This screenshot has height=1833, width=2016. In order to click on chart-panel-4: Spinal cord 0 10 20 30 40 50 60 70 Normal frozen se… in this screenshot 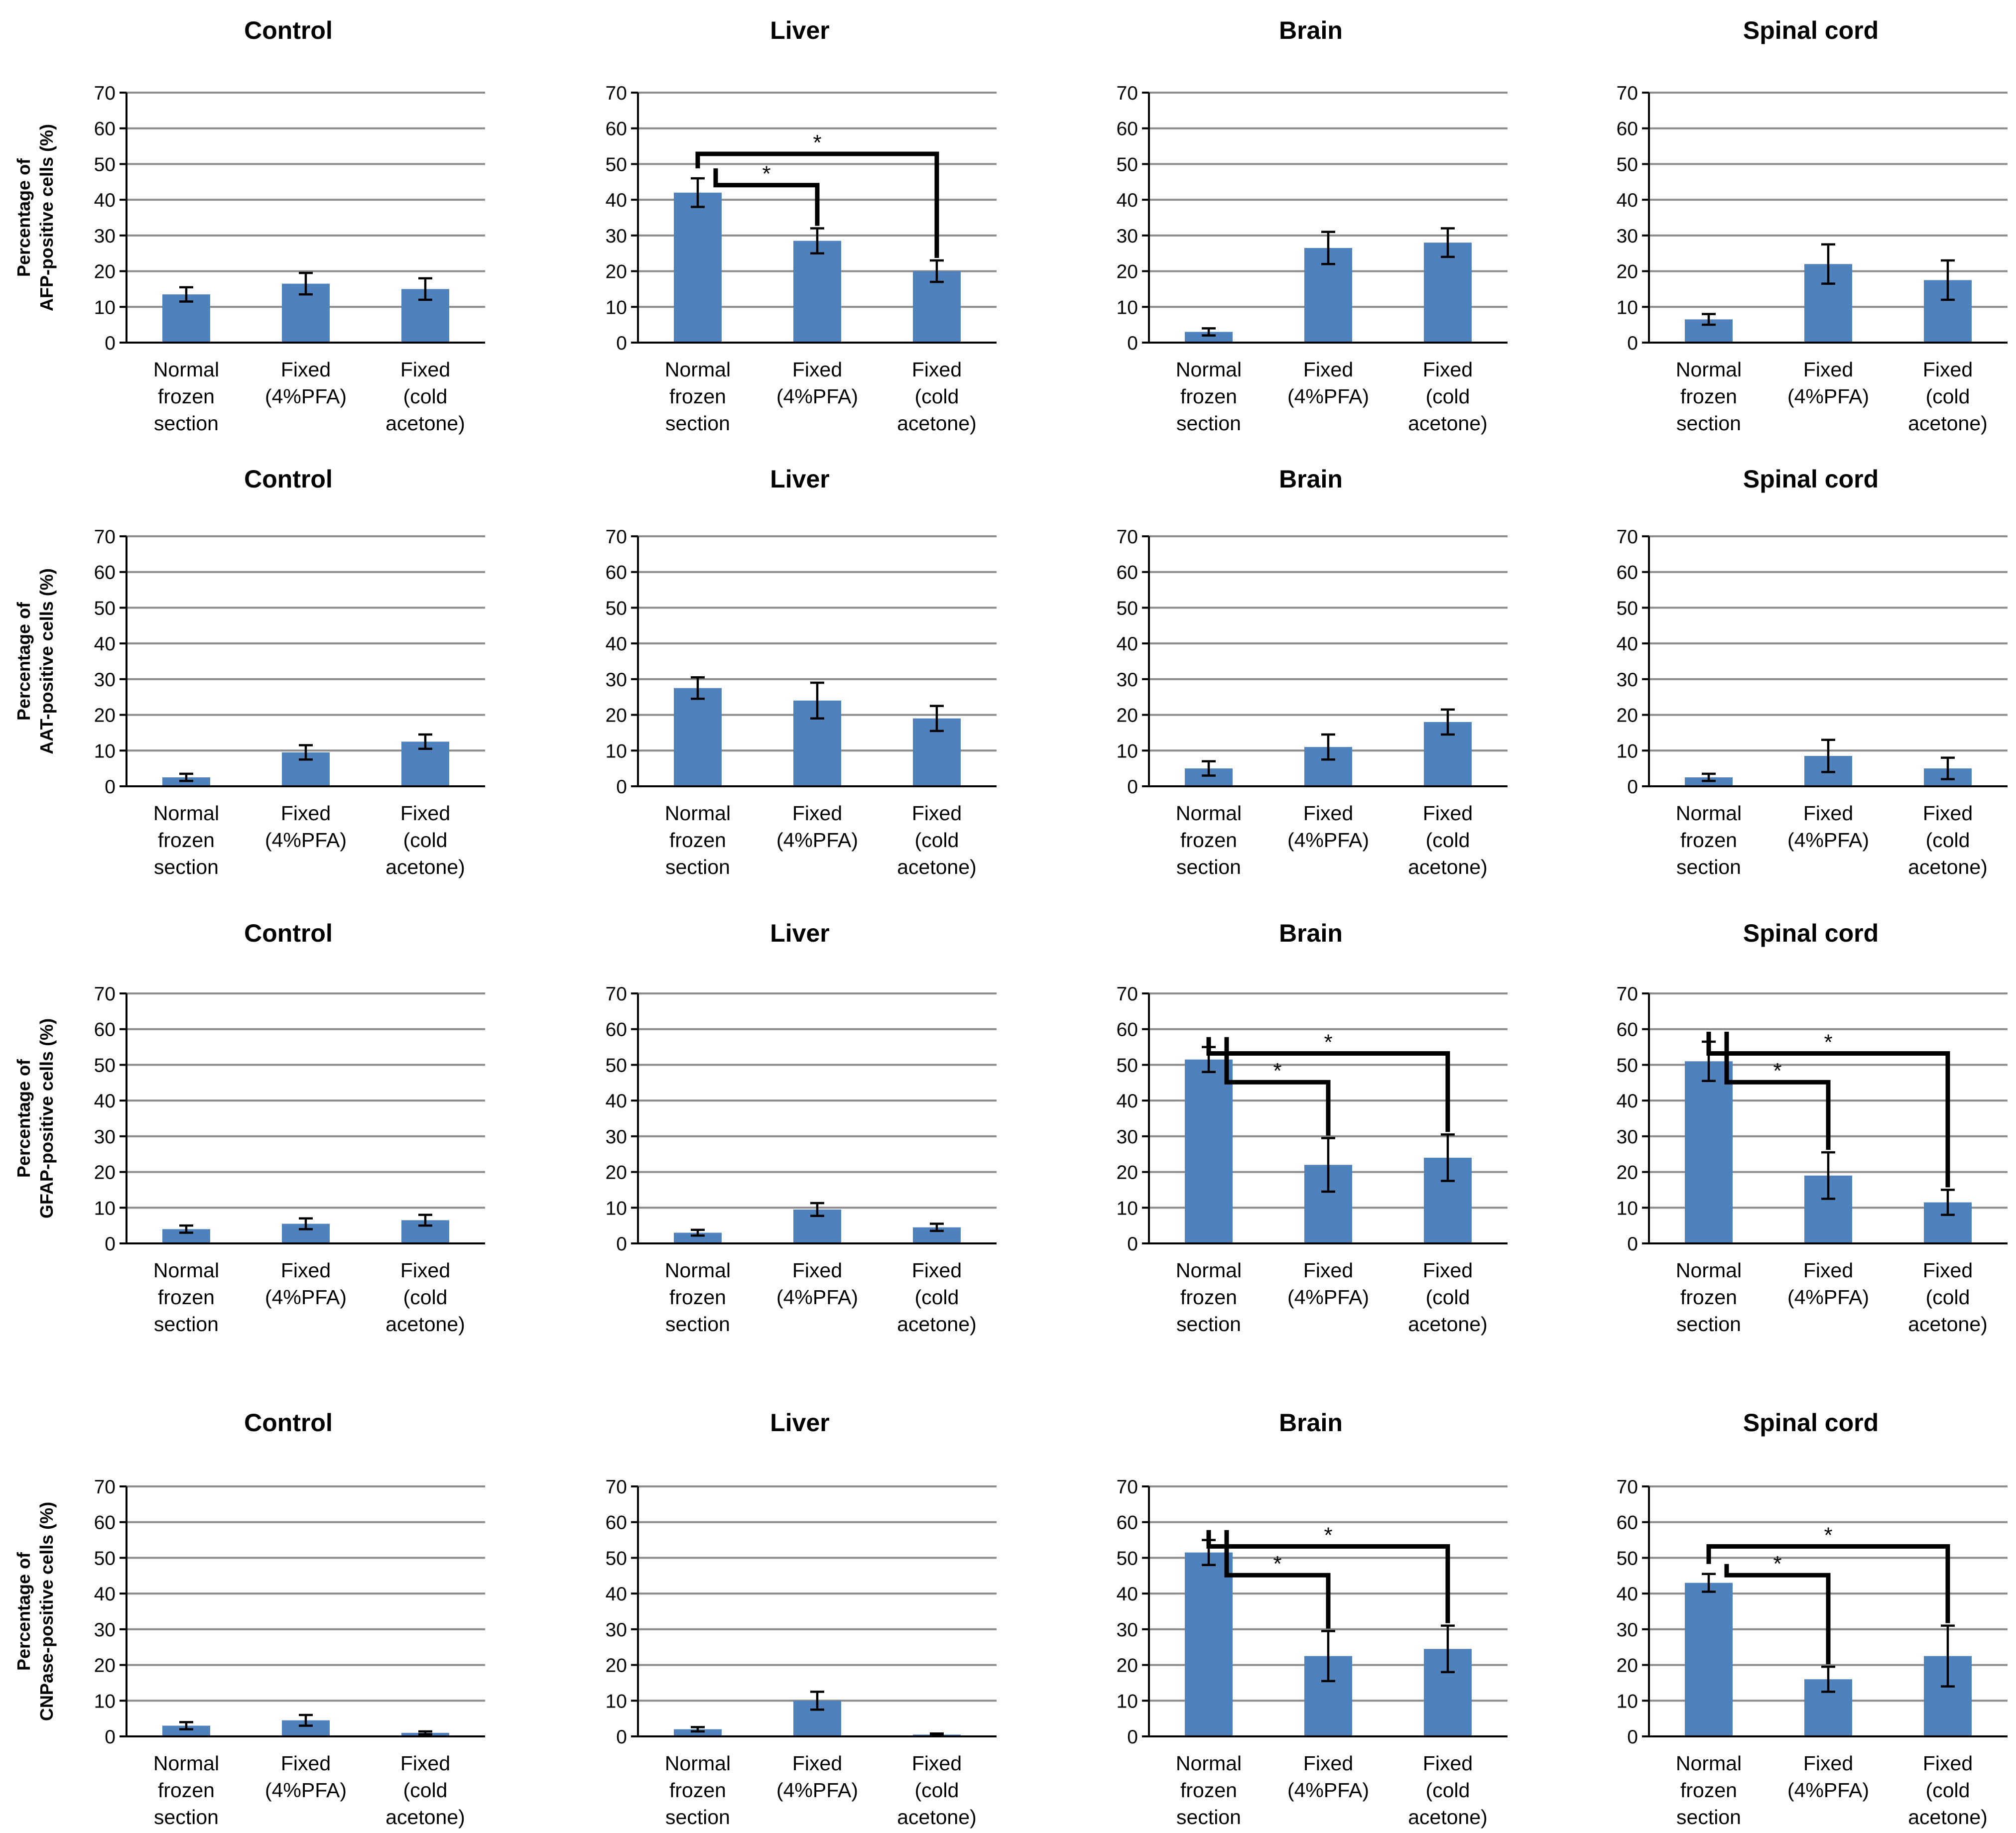, I will do `click(1812, 225)`.